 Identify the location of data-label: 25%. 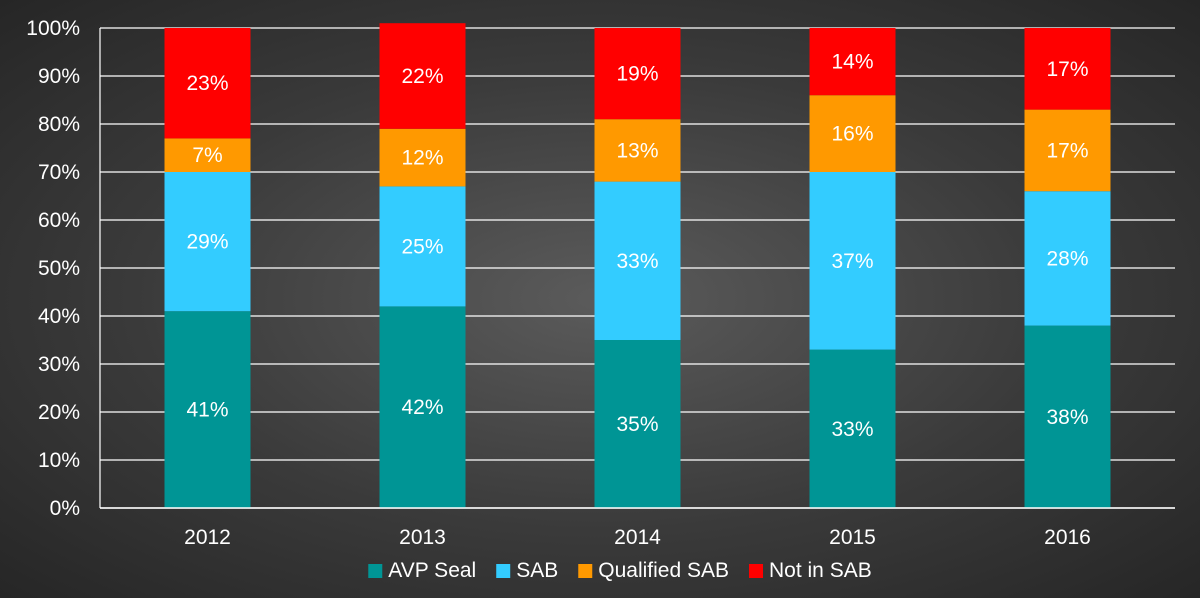
(422, 246).